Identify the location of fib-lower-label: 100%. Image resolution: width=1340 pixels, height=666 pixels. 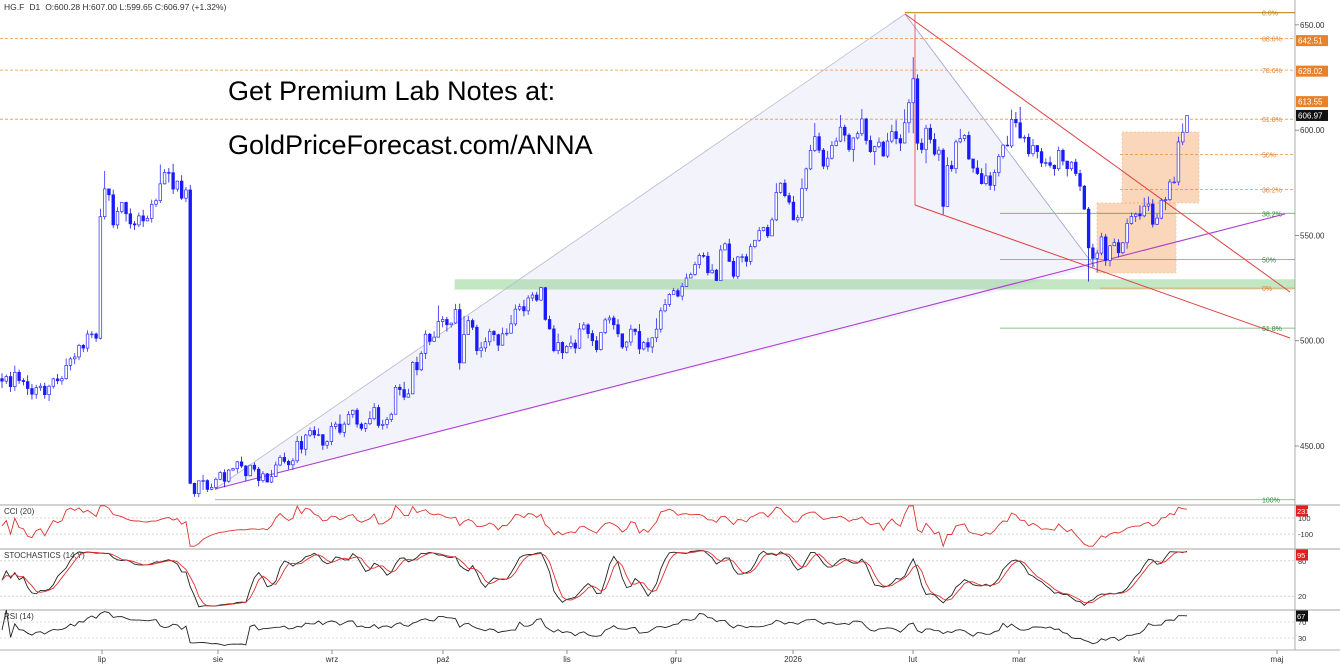
(1271, 501).